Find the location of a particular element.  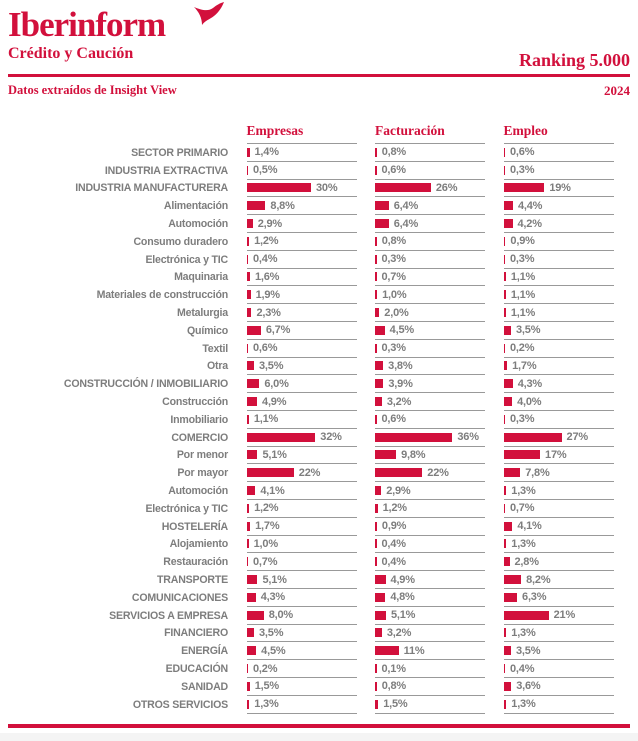

bar-cell-facturacion: 1,0% is located at coordinates (430, 295).